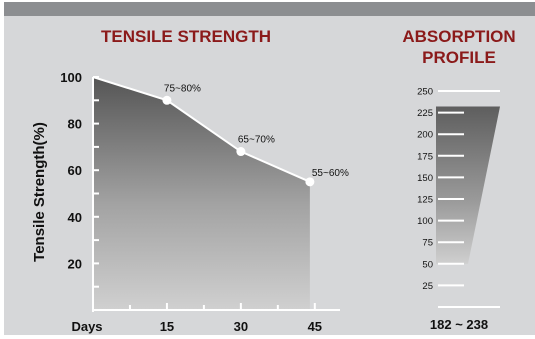  I want to click on y-tick-label: 40, so click(75, 217).